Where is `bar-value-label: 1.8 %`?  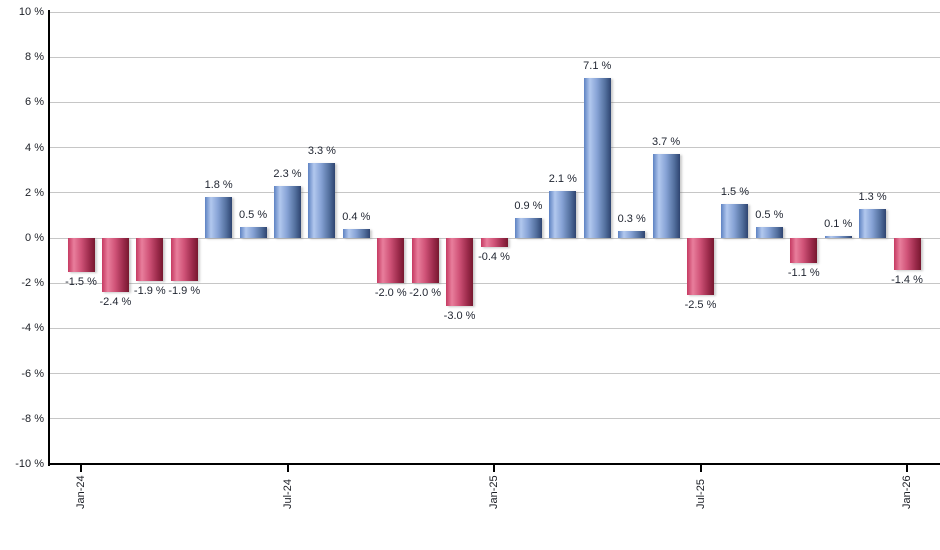 bar-value-label: 1.8 % is located at coordinates (218, 185).